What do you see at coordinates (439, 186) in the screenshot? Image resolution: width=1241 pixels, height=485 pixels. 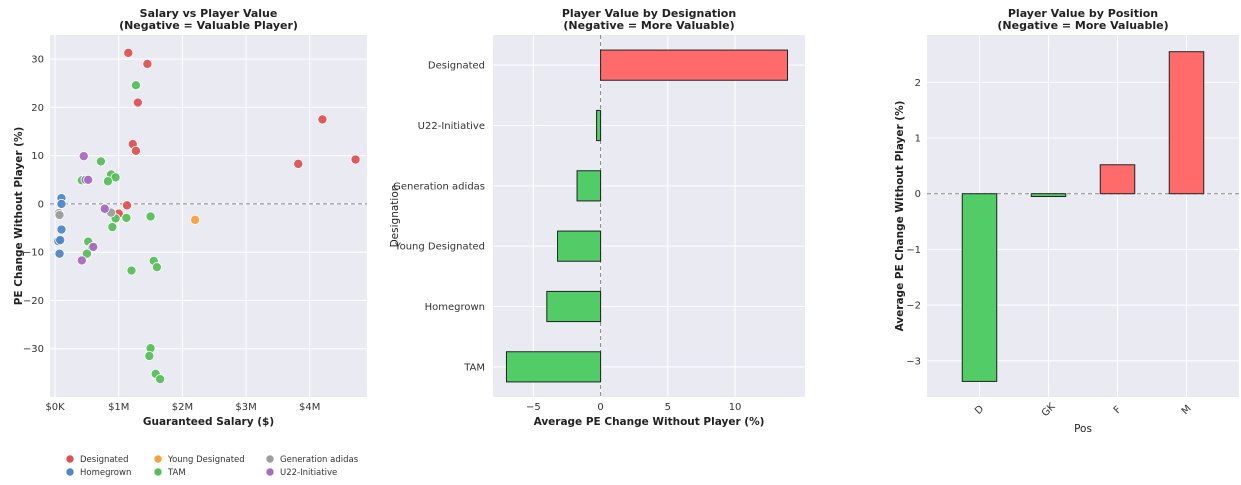 I see `y-tick-label: Generation adidas` at bounding box center [439, 186].